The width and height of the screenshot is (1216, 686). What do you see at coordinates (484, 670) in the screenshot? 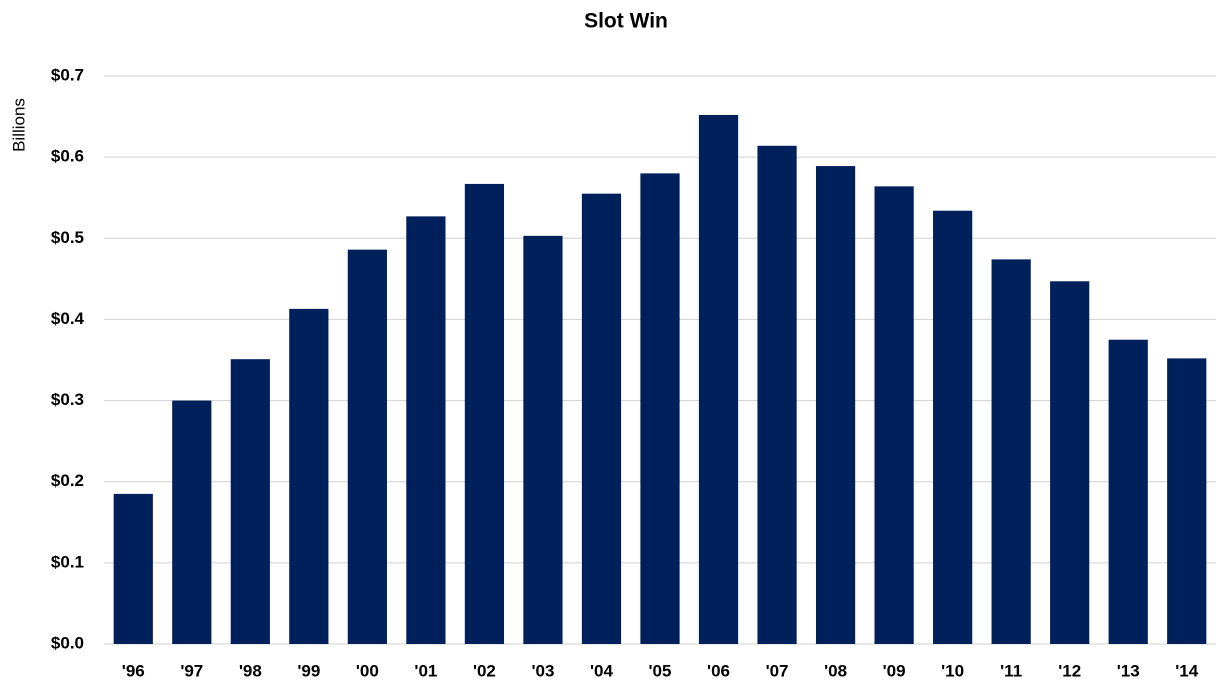
I see `x-tick-label: '02` at bounding box center [484, 670].